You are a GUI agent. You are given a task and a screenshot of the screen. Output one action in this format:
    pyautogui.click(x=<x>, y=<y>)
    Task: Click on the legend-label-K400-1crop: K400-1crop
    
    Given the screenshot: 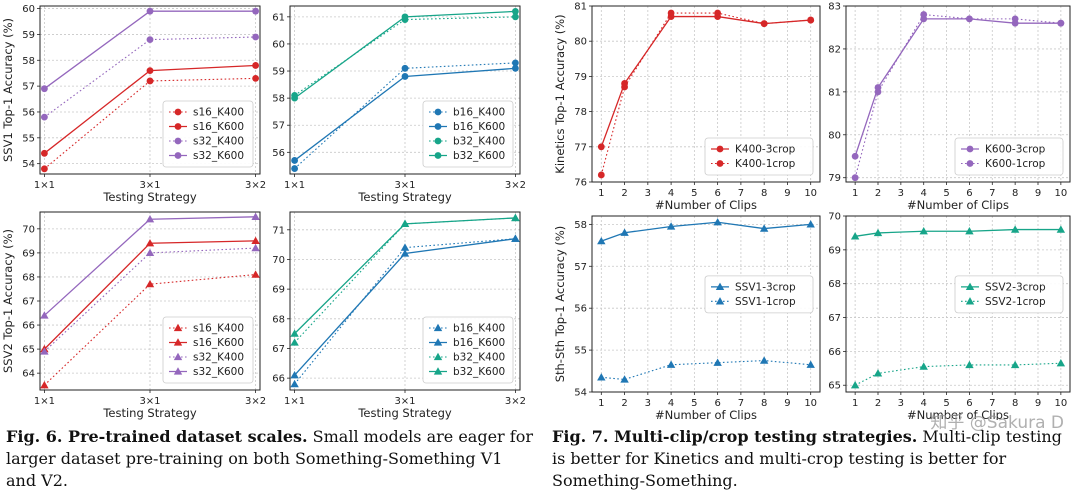 What is the action you would take?
    pyautogui.click(x=765, y=164)
    